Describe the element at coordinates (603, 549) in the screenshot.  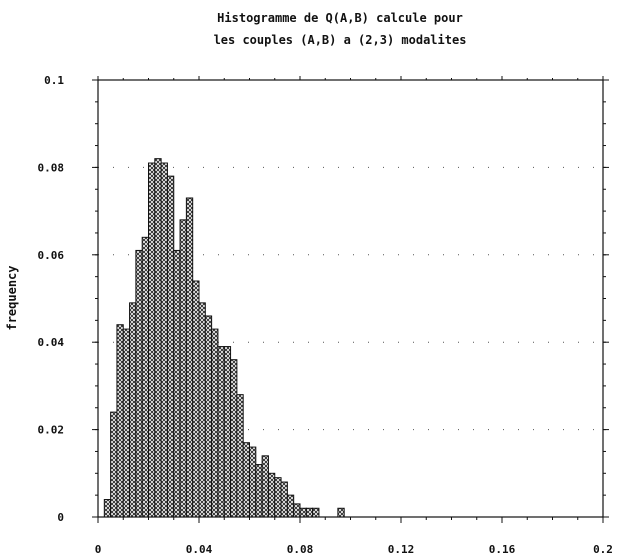
I see `x-tick-label: 0.2` at that location.